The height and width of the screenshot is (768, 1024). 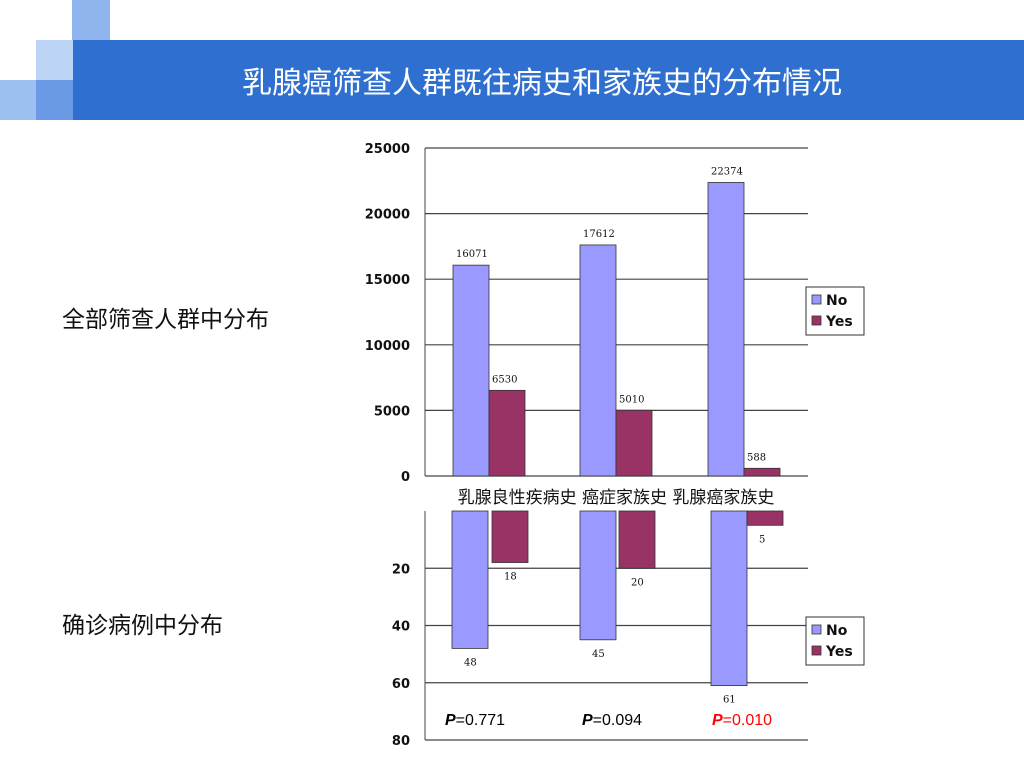 I want to click on y-tick-label: 80, so click(x=401, y=741).